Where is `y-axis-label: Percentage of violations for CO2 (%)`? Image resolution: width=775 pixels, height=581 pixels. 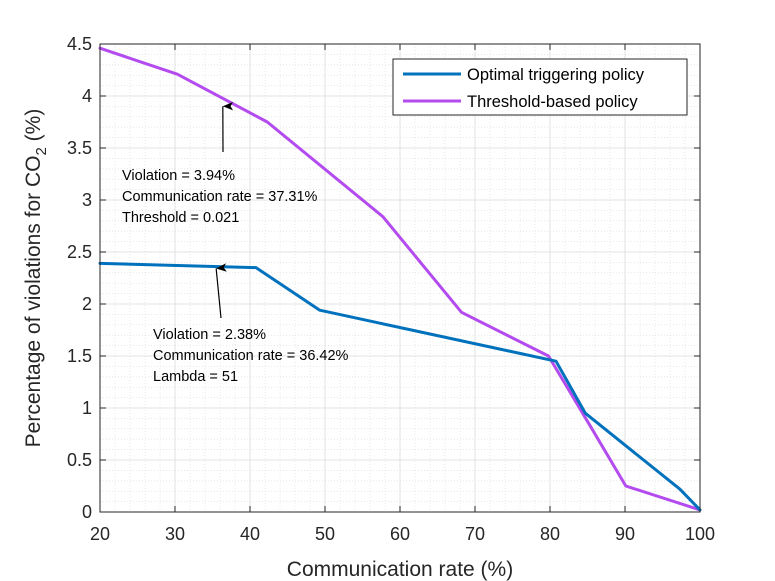
y-axis-label: Percentage of violations for CO2 (%) is located at coordinates (36, 278).